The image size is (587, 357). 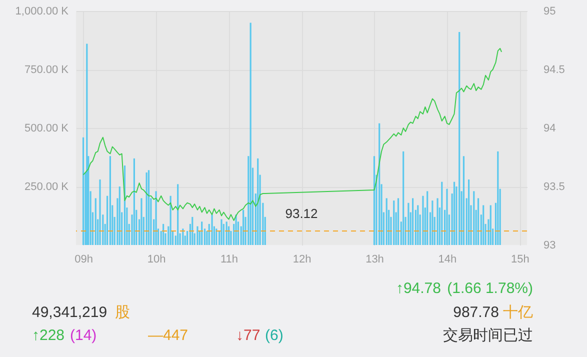 What do you see at coordinates (47, 187) in the screenshot?
I see `y-tick-label: 250.00 K` at bounding box center [47, 187].